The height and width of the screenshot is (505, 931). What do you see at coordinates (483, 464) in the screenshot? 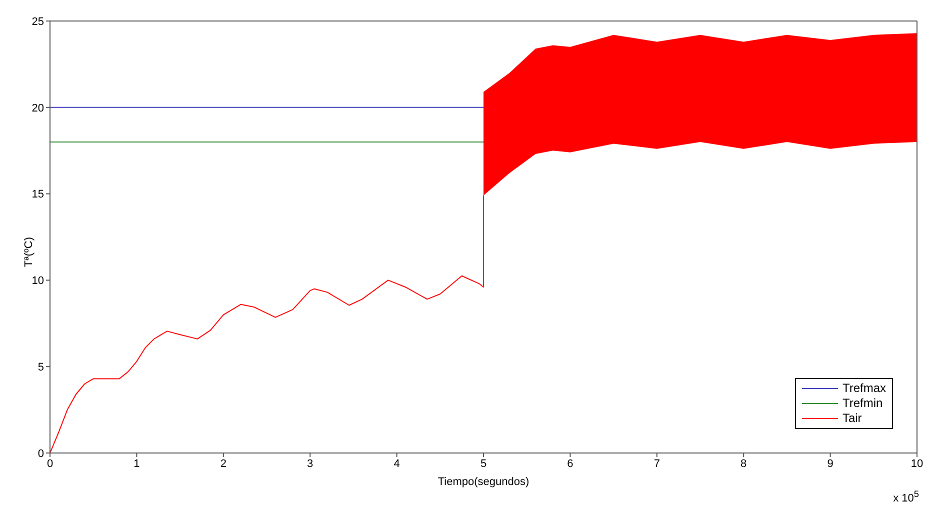
I see `x-tick-label: 5` at bounding box center [483, 464].